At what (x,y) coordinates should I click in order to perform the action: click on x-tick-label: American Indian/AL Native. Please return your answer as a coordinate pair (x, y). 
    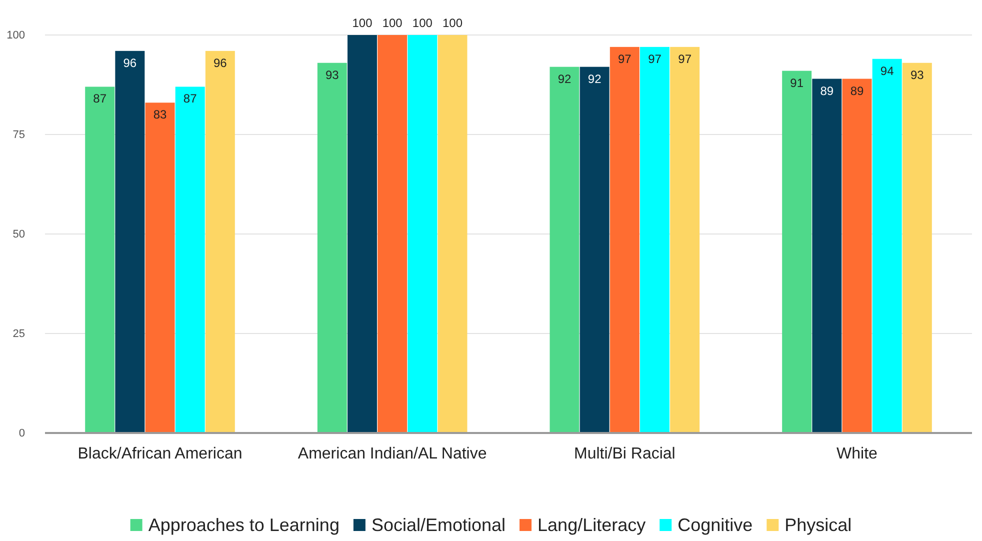
    Looking at the image, I should click on (392, 453).